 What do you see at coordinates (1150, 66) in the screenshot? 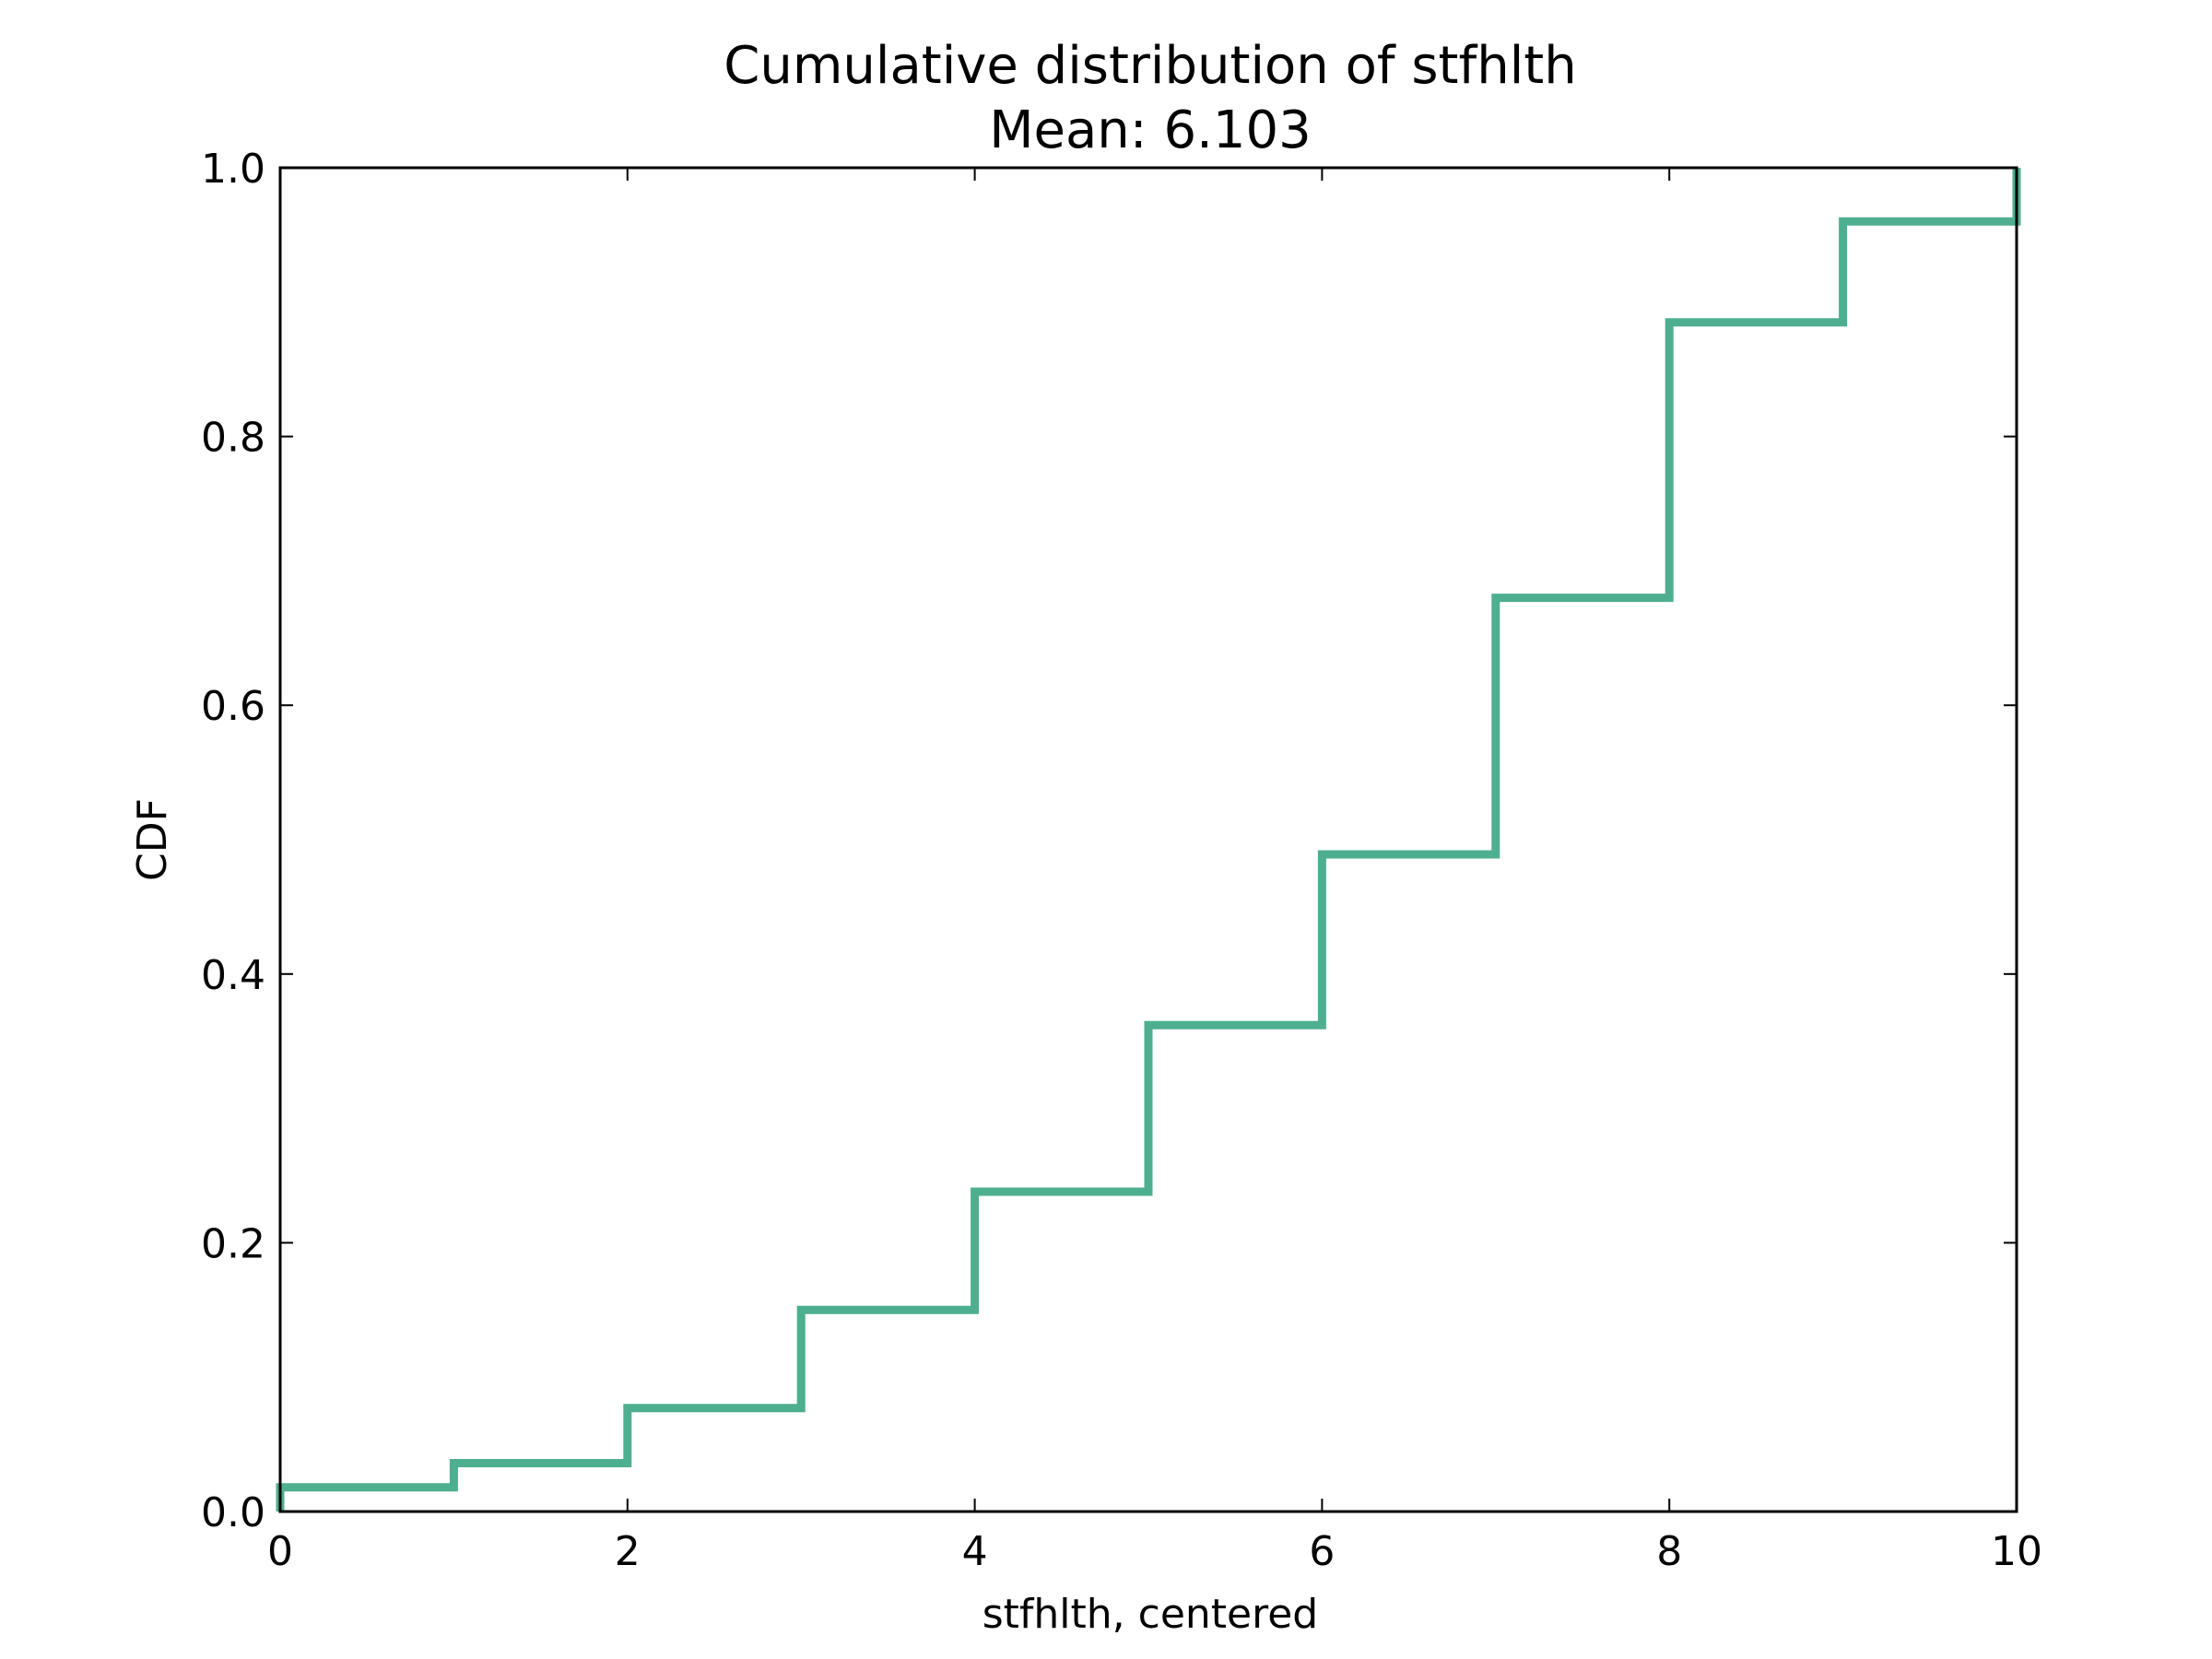
I see `chart-title: Cumulative distribution of stfhlth` at bounding box center [1150, 66].